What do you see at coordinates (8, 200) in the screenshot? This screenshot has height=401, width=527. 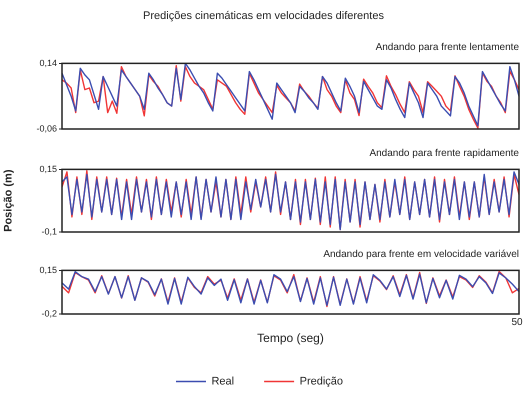 I see `y-axis-title: Posição (m)` at bounding box center [8, 200].